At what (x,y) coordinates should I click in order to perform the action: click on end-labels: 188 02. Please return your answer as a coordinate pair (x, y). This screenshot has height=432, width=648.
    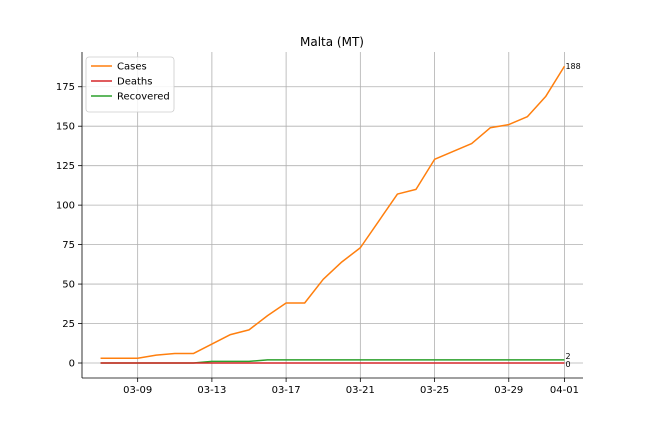
    Looking at the image, I should click on (572, 215).